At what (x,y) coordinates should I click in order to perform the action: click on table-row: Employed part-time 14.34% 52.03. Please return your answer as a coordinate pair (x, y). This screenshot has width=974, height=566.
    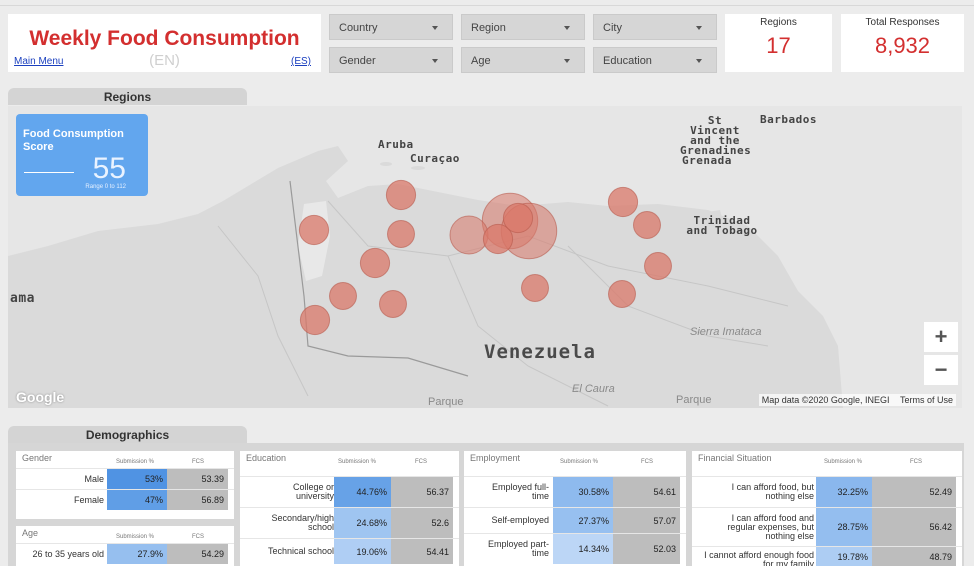
    Looking at the image, I should click on (575, 548).